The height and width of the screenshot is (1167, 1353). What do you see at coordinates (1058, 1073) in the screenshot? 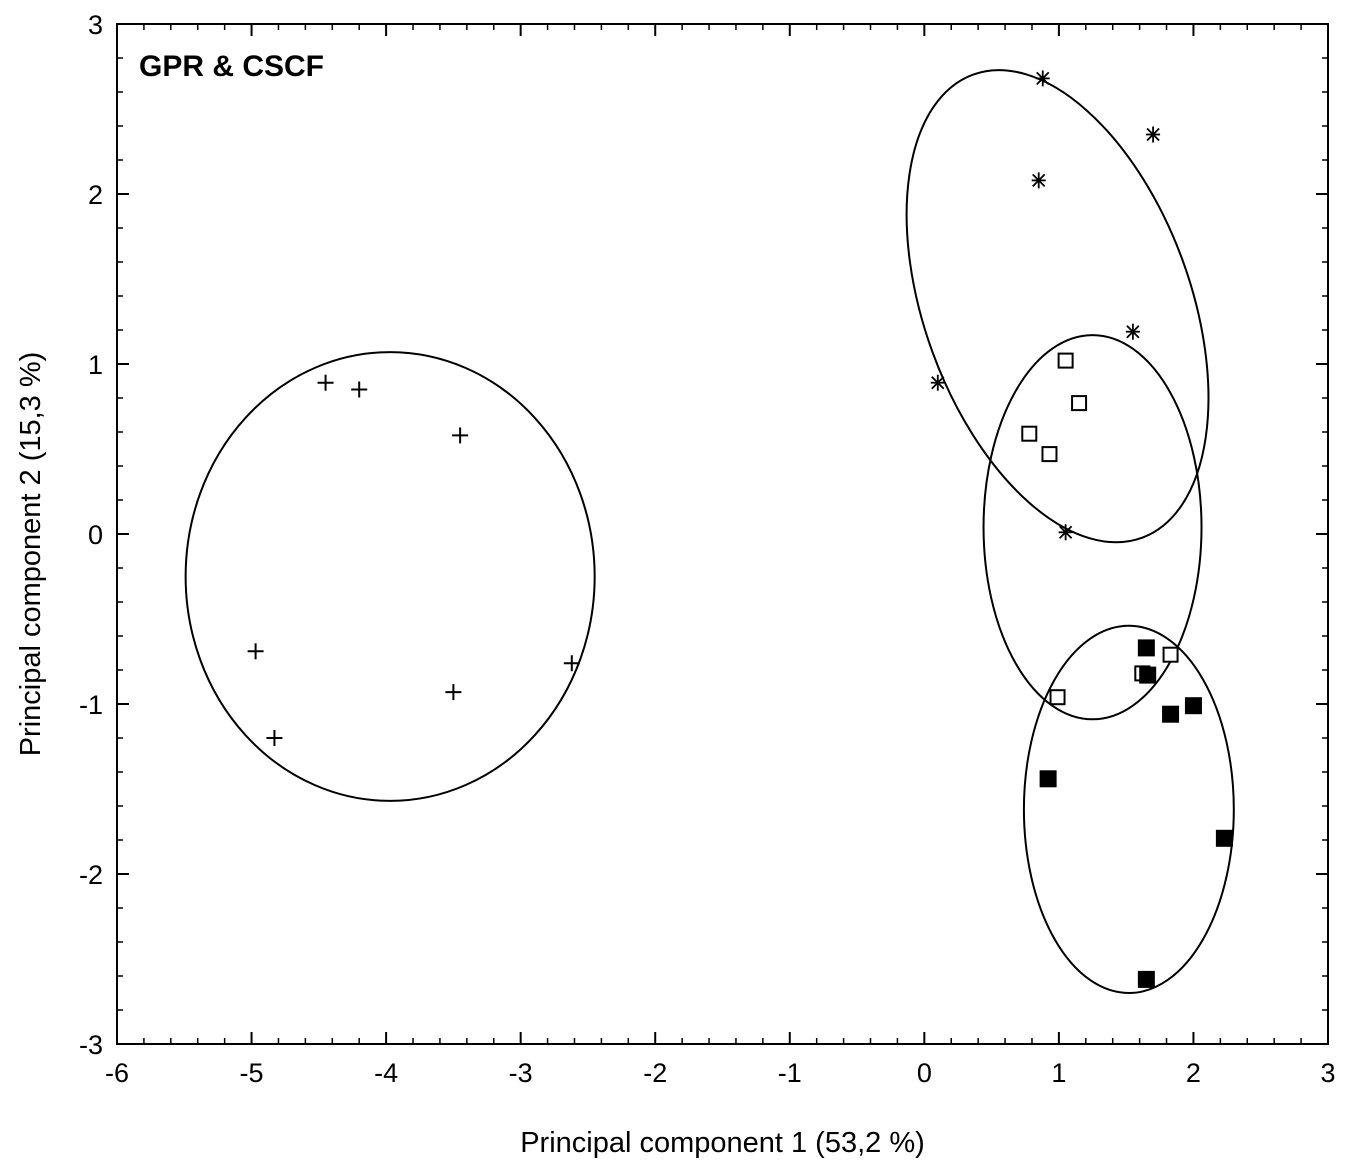
I see `x-tick-label: 1` at bounding box center [1058, 1073].